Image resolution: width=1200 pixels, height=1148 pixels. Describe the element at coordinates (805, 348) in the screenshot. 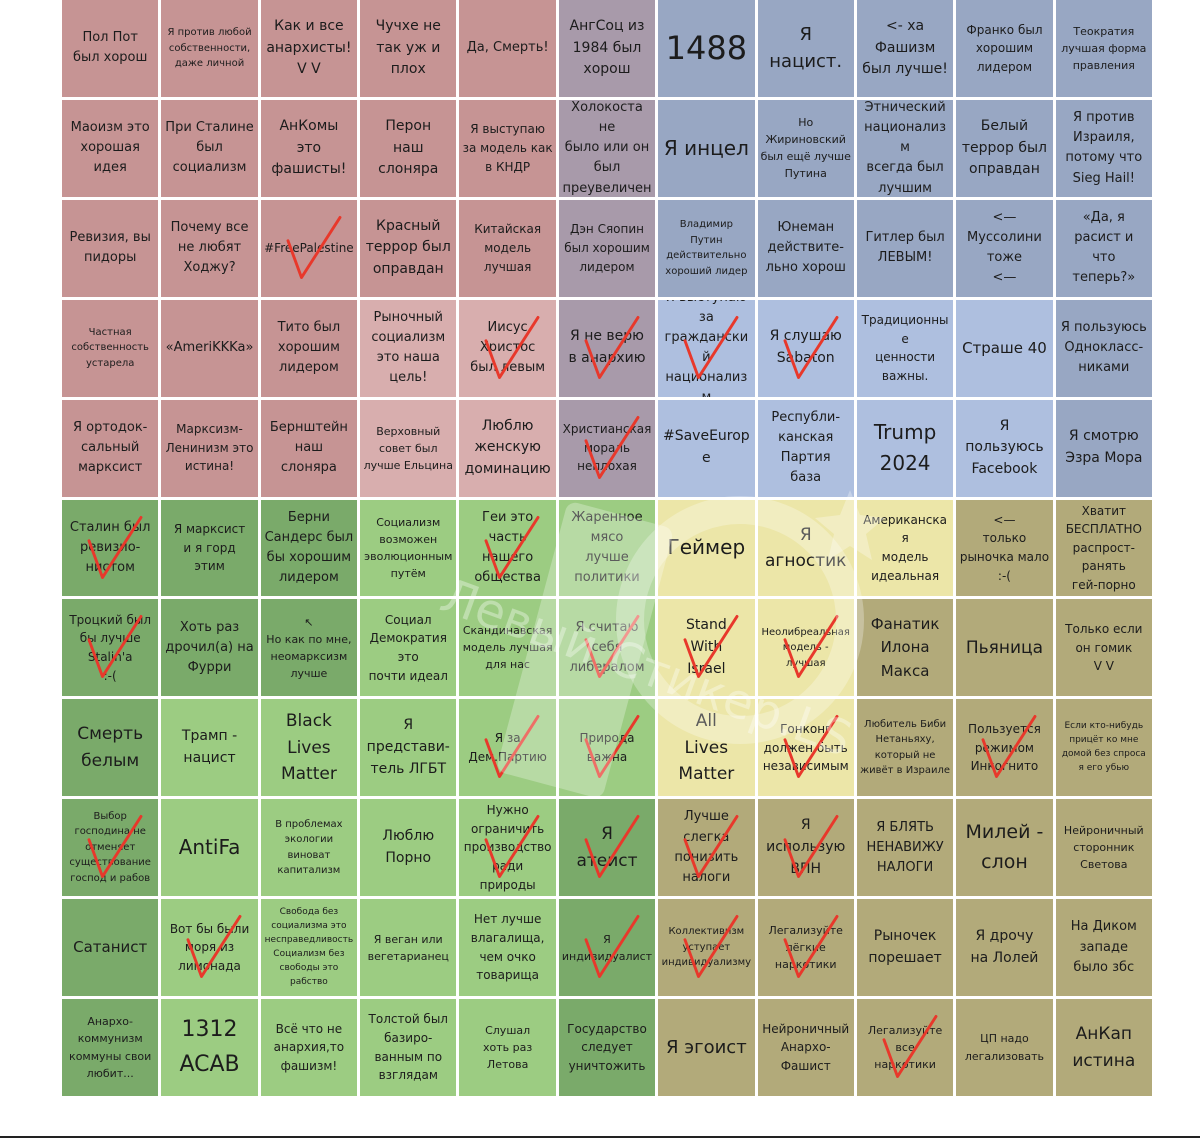

I see `bingo-cell: Я слушаю Sabaton` at that location.